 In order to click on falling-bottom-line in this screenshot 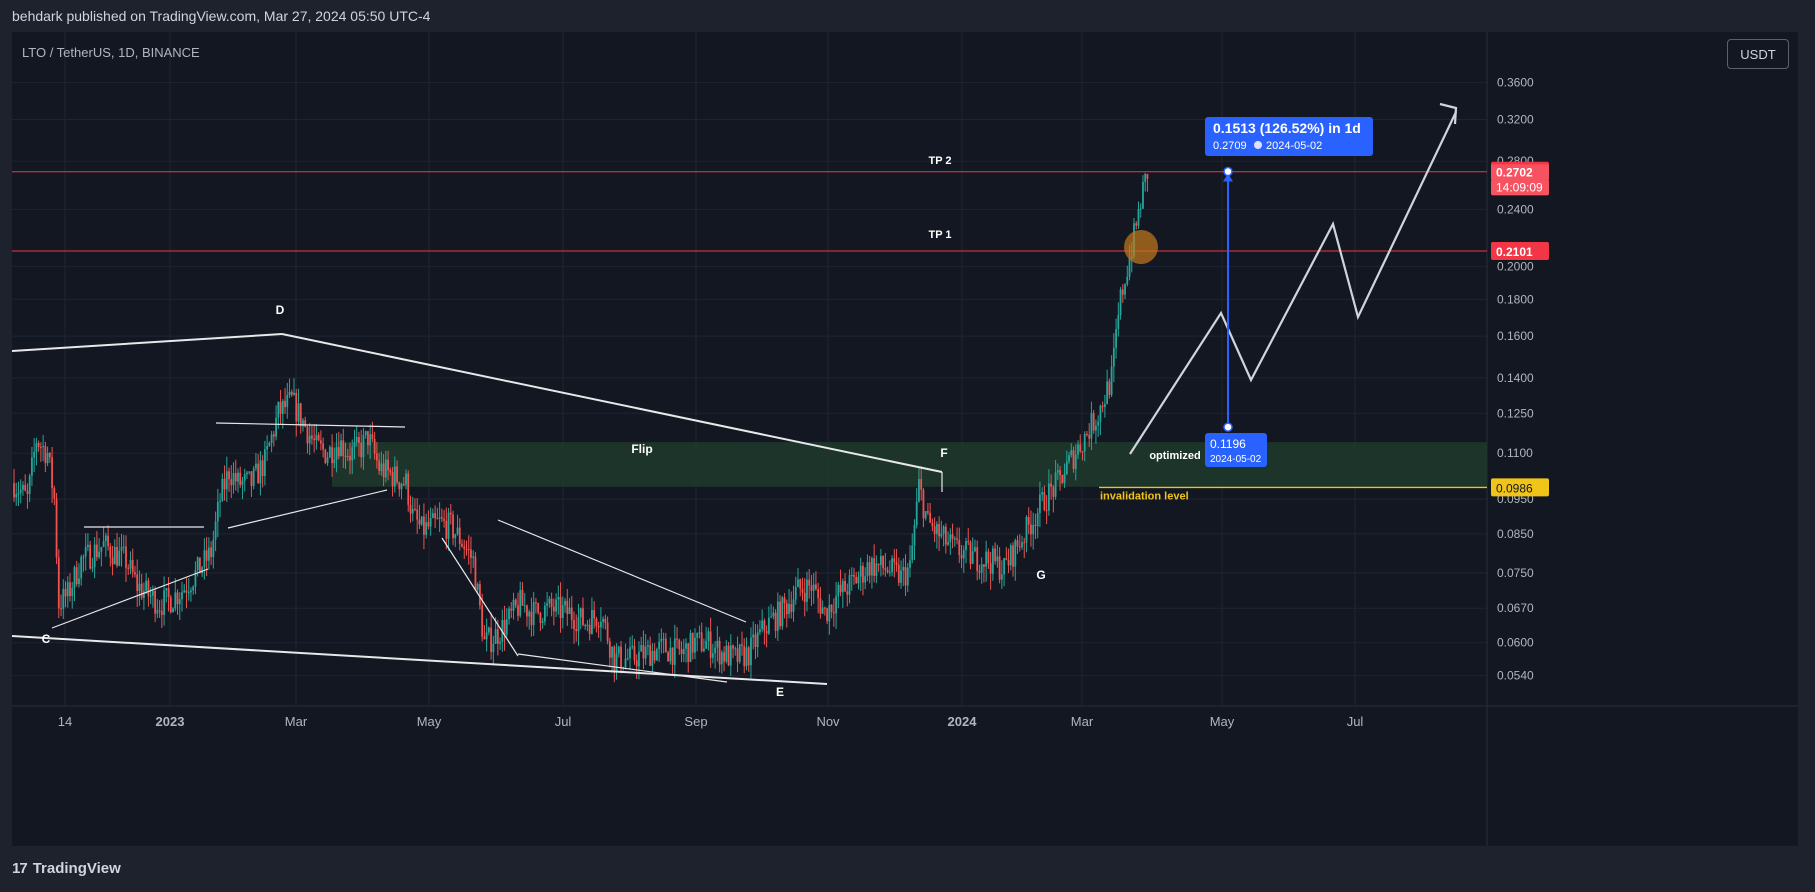, I will do `click(622, 668)`.